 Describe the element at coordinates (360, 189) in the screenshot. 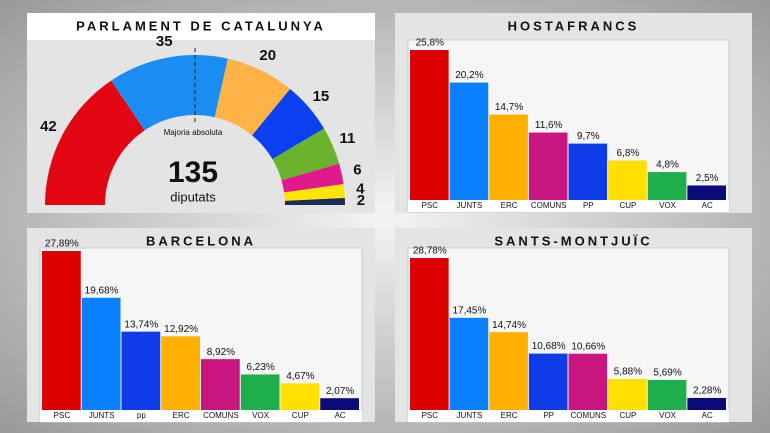

I see `seat-label: 4` at that location.